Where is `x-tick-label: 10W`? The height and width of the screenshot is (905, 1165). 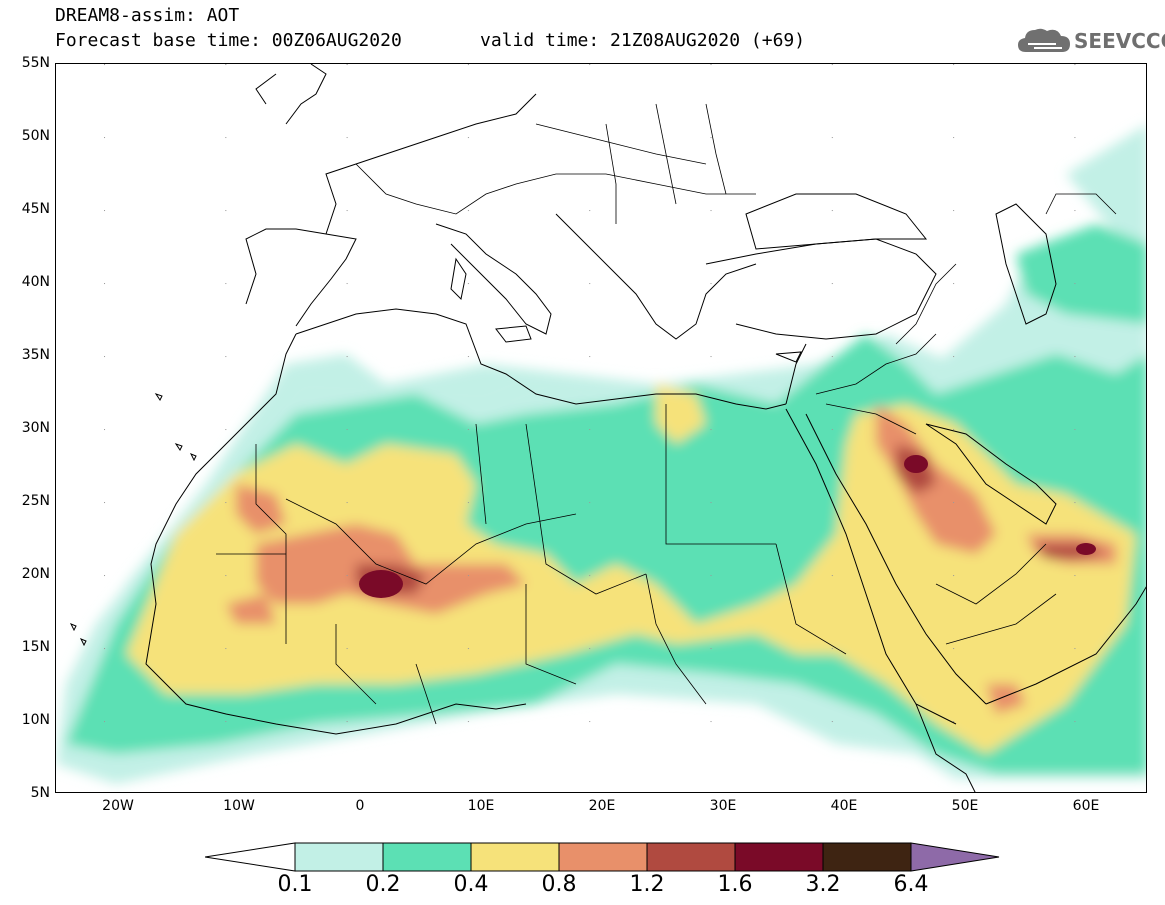 x-tick-label: 10W is located at coordinates (239, 806).